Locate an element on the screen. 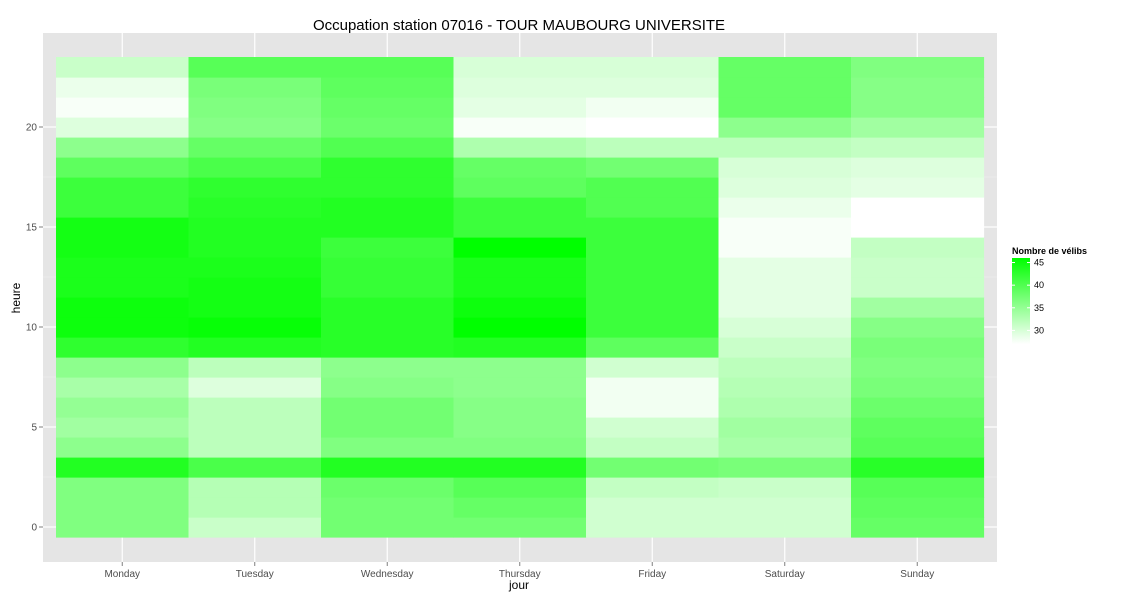  x-tick-label: Wednesday is located at coordinates (387, 574).